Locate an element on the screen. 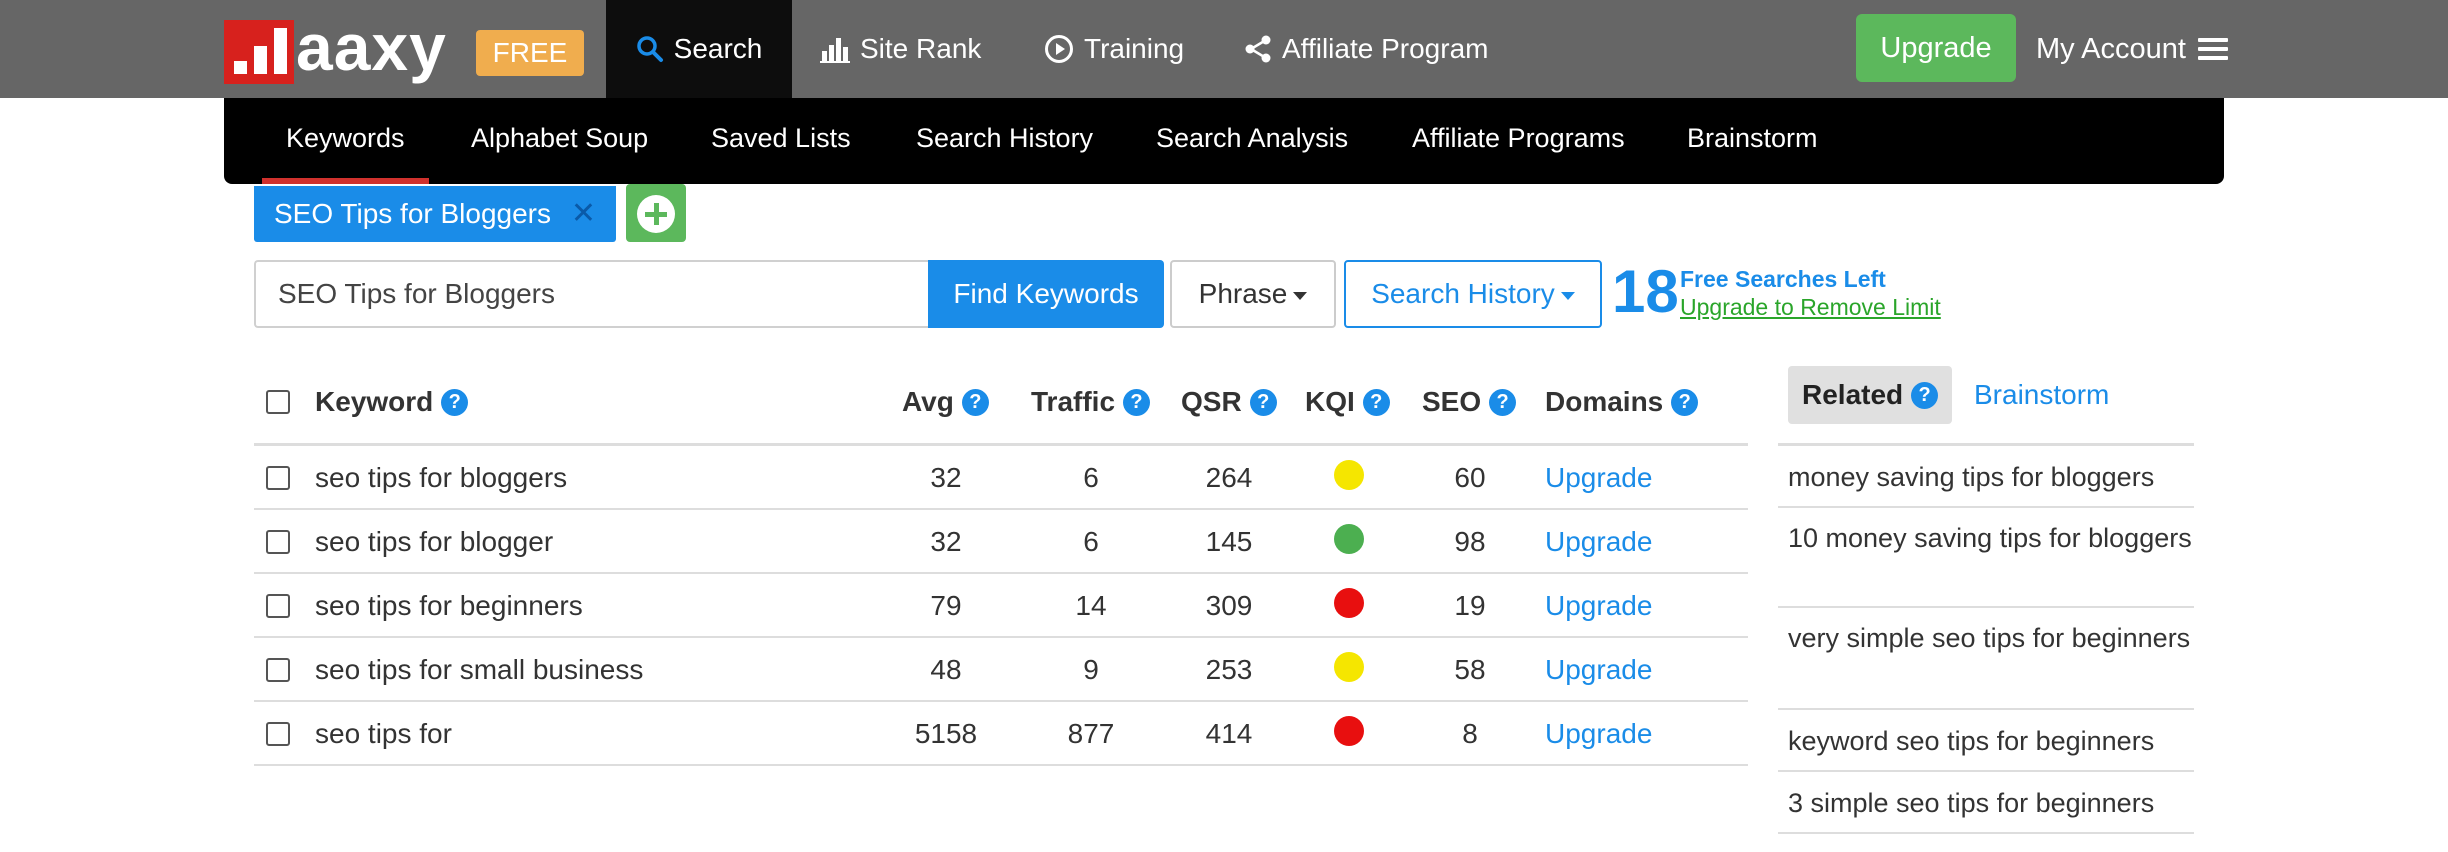 This screenshot has height=852, width=2448. related-keyword-item: money saving tips for bloggers is located at coordinates (1986, 477).